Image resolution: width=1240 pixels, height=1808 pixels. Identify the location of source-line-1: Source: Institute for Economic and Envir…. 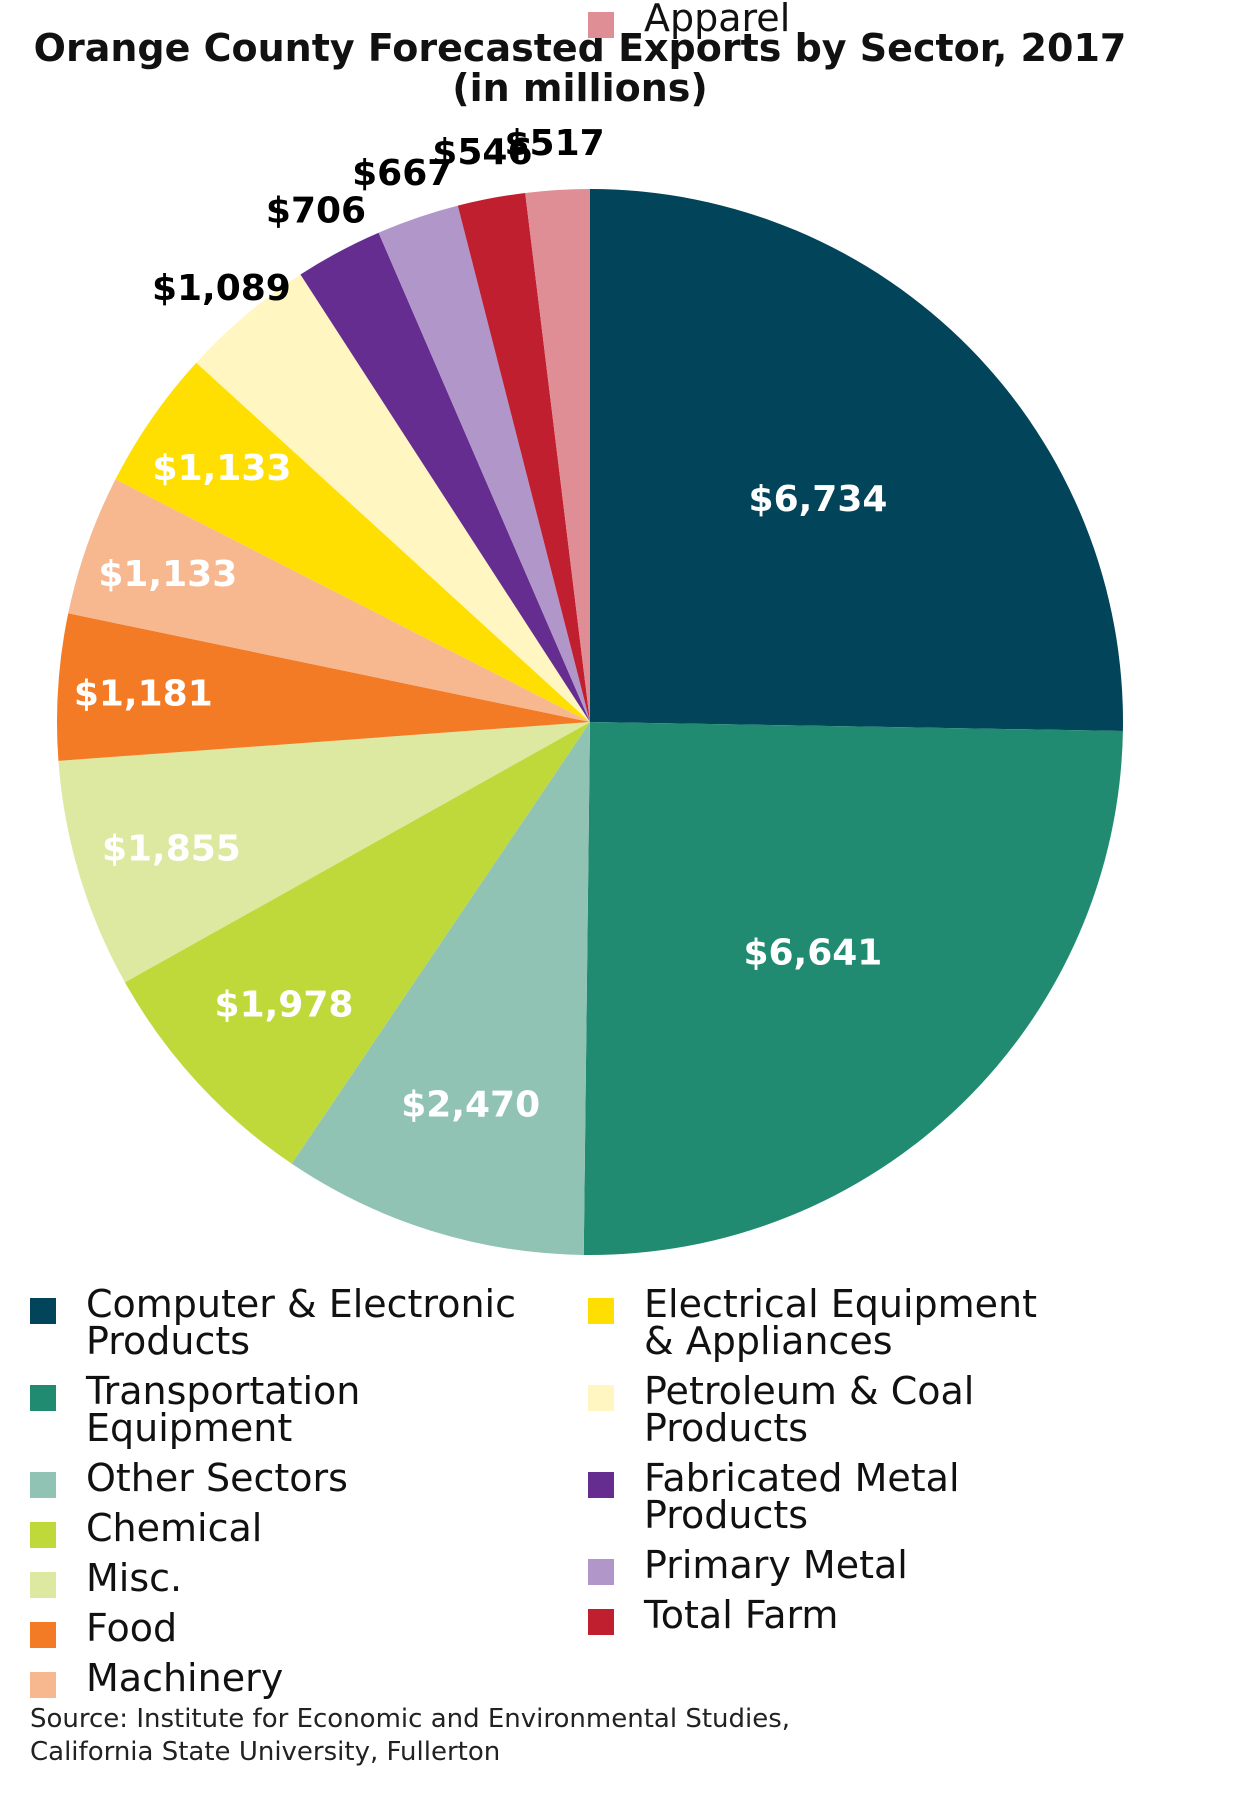
(410, 1719).